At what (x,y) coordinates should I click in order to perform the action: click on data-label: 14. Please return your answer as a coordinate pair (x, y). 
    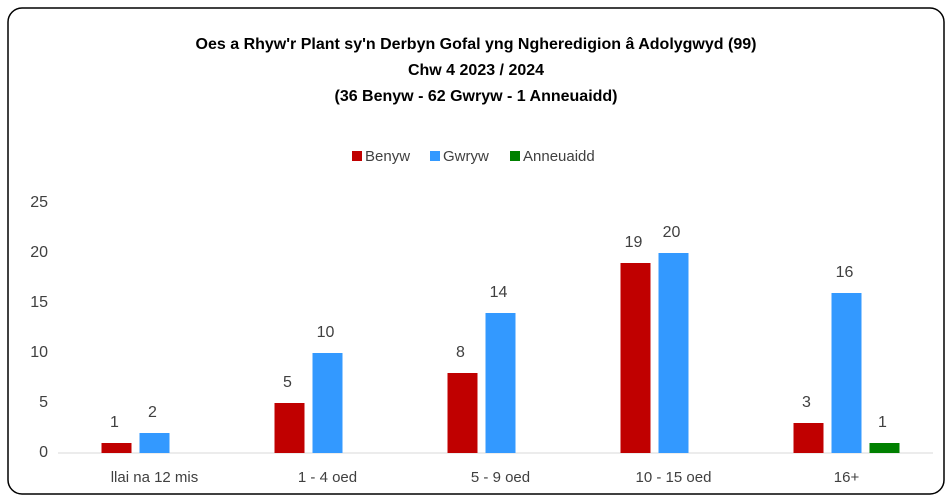
    Looking at the image, I should click on (499, 292).